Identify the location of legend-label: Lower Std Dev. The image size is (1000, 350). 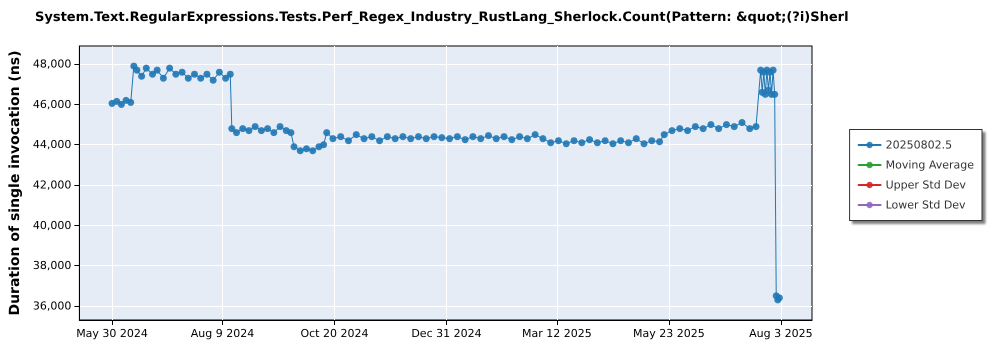
(926, 205).